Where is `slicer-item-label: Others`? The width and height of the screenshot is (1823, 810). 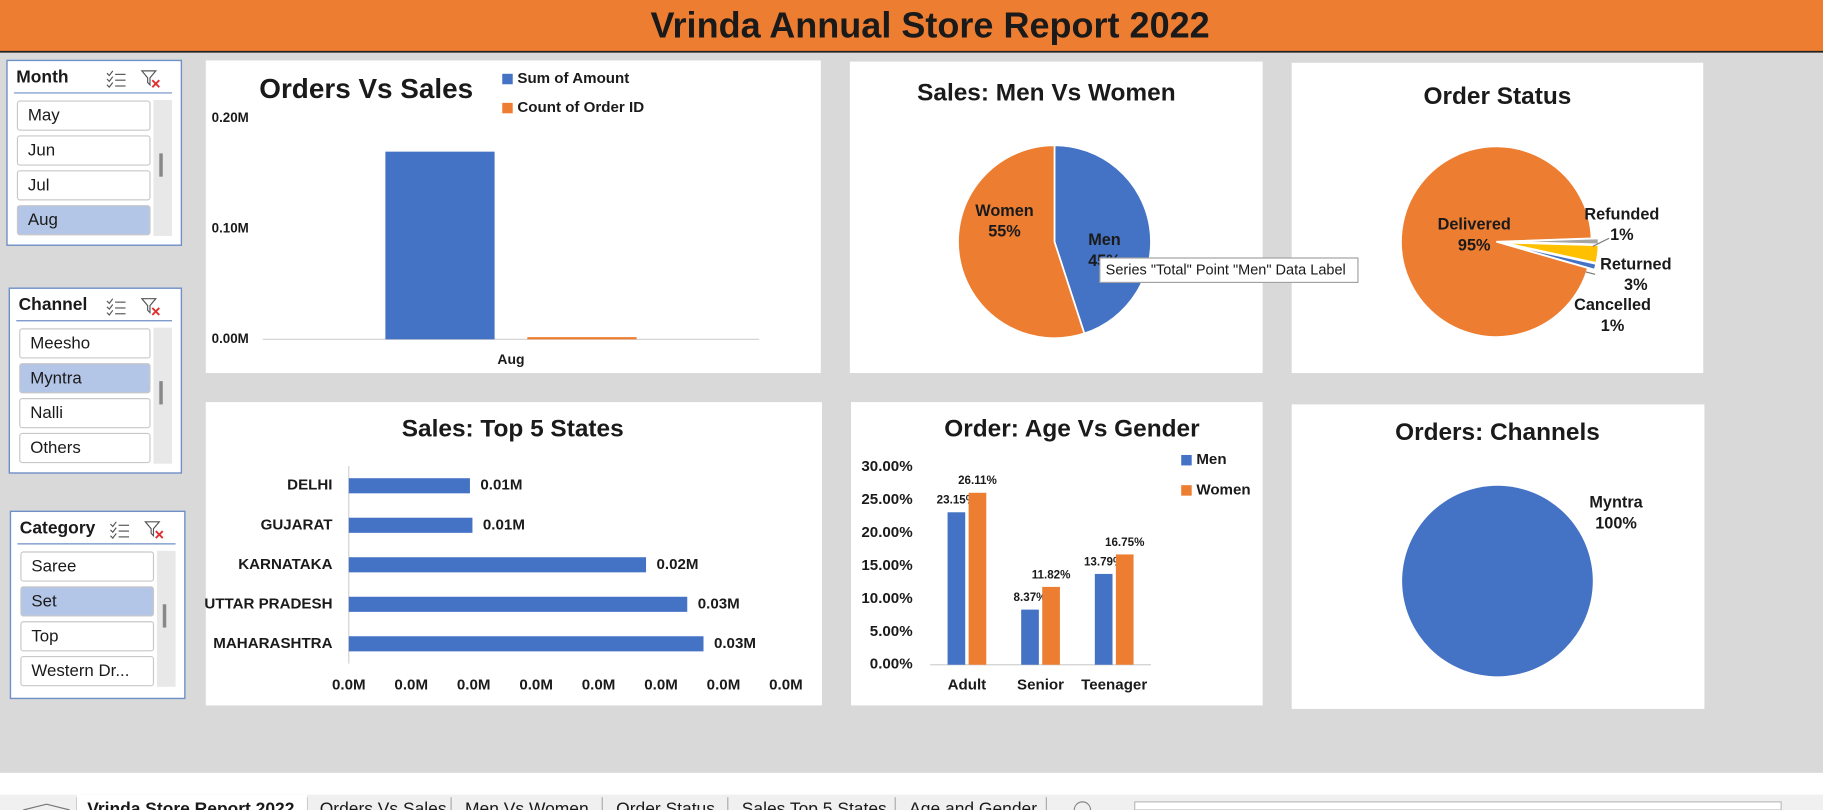 slicer-item-label: Others is located at coordinates (55, 447).